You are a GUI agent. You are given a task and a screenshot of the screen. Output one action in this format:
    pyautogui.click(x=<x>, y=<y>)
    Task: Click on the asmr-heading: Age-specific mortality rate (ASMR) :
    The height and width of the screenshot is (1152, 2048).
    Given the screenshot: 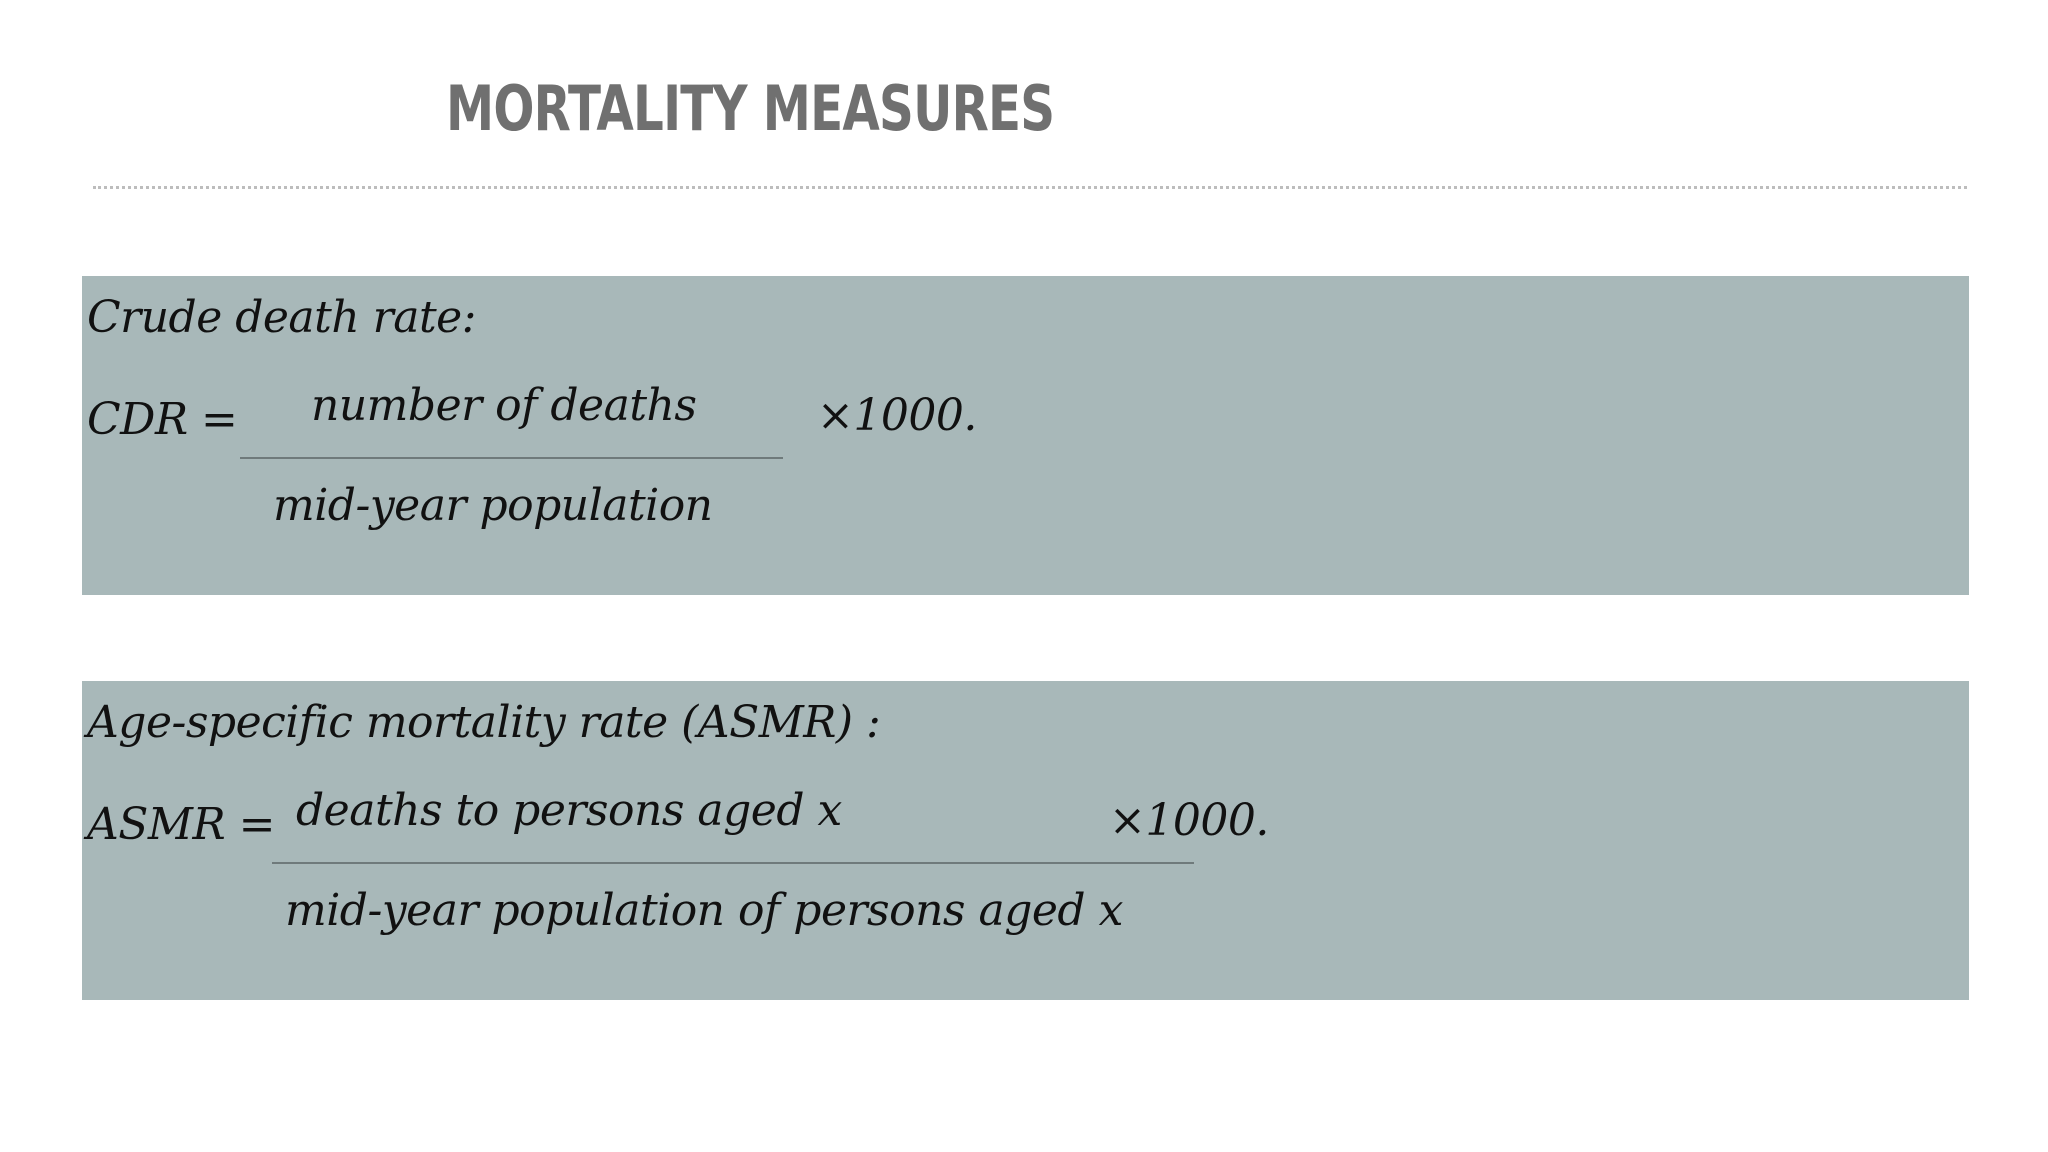 What is the action you would take?
    pyautogui.click(x=484, y=722)
    